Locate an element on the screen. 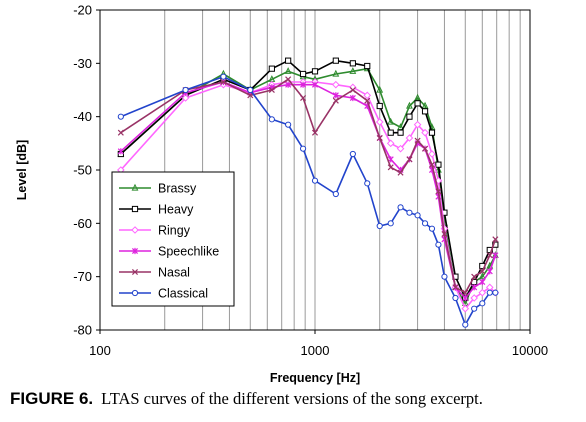  x-tick-label: 1000 is located at coordinates (315, 350).